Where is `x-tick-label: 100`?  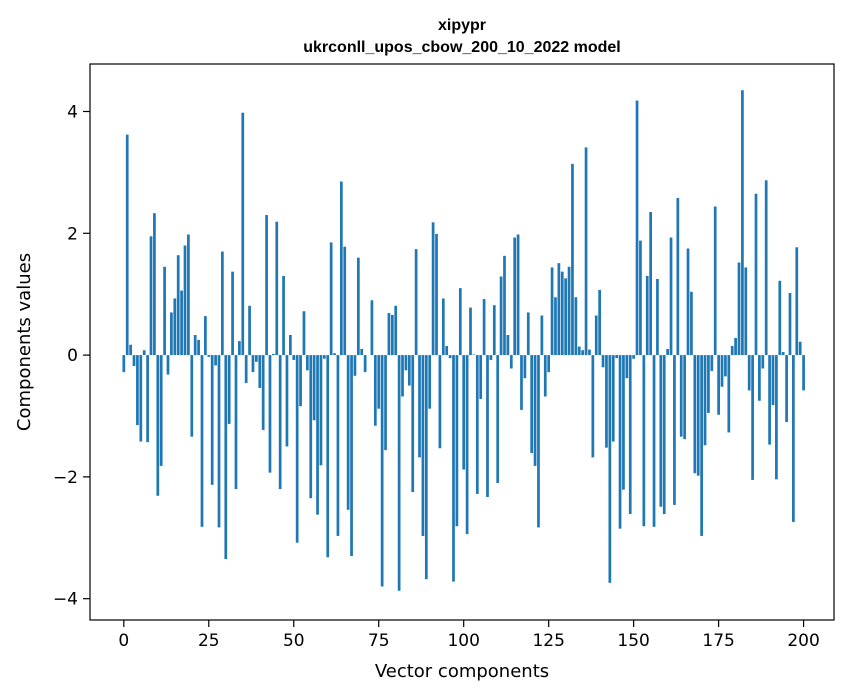
x-tick-label: 100 is located at coordinates (463, 641).